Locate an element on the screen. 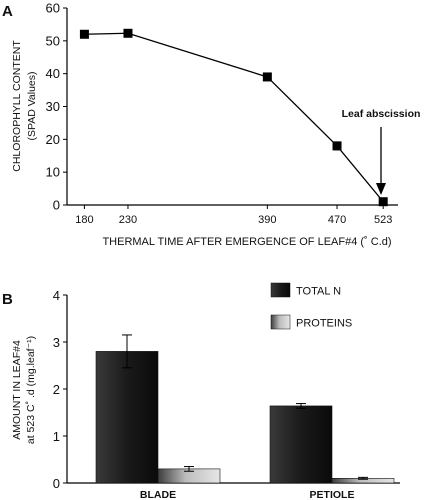 This screenshot has width=425, height=500. a-ytick-label: 50 is located at coordinates (53, 40).